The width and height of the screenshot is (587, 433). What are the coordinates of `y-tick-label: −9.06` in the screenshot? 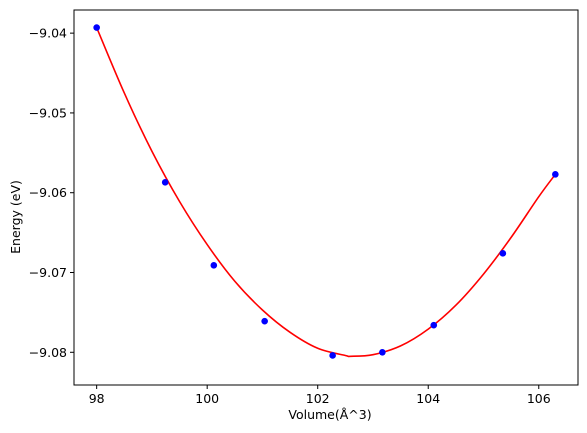 It's located at (48, 192).